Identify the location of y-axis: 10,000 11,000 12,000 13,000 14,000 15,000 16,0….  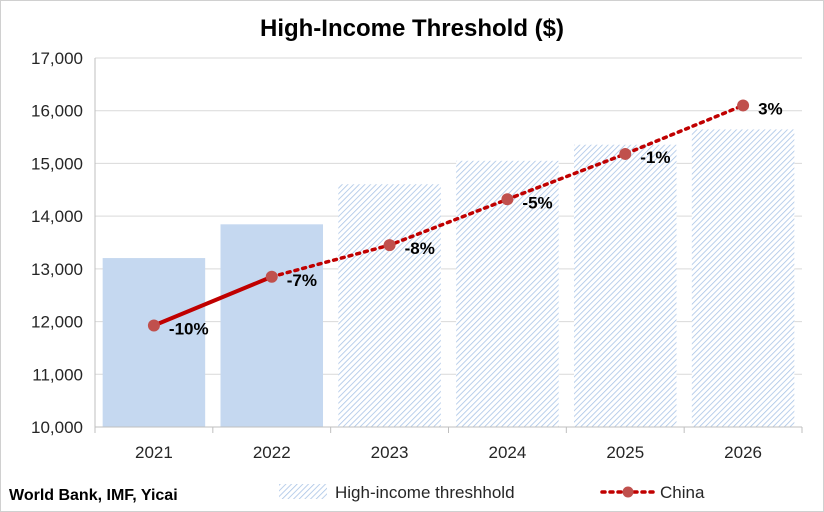
(63, 243).